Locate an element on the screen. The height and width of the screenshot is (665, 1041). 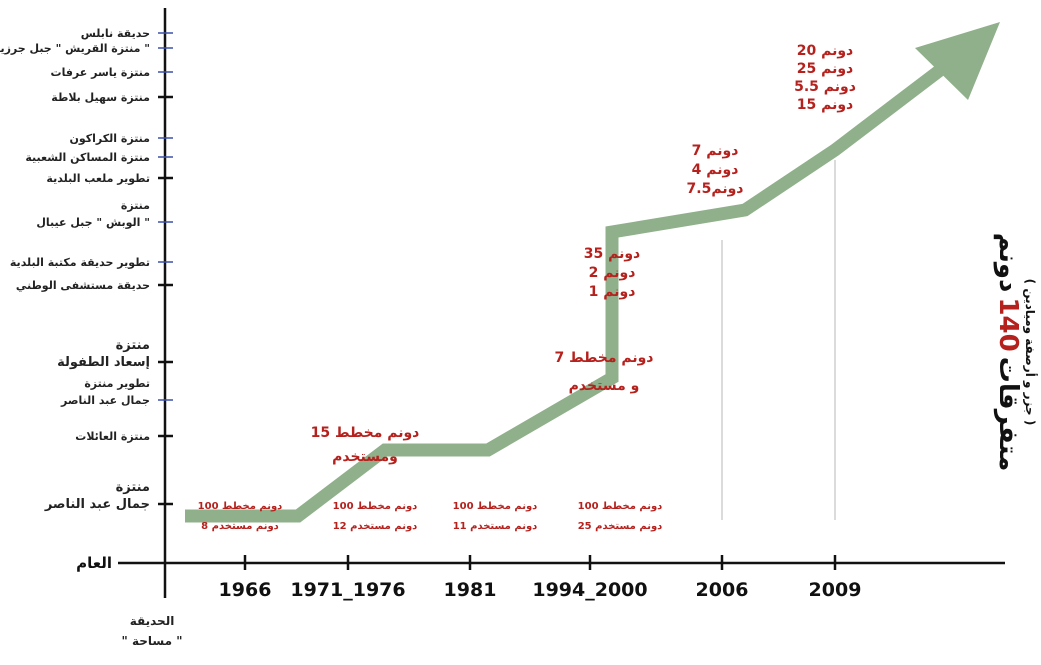
y-tick-label: منتزة العائلات is located at coordinates (112, 436).